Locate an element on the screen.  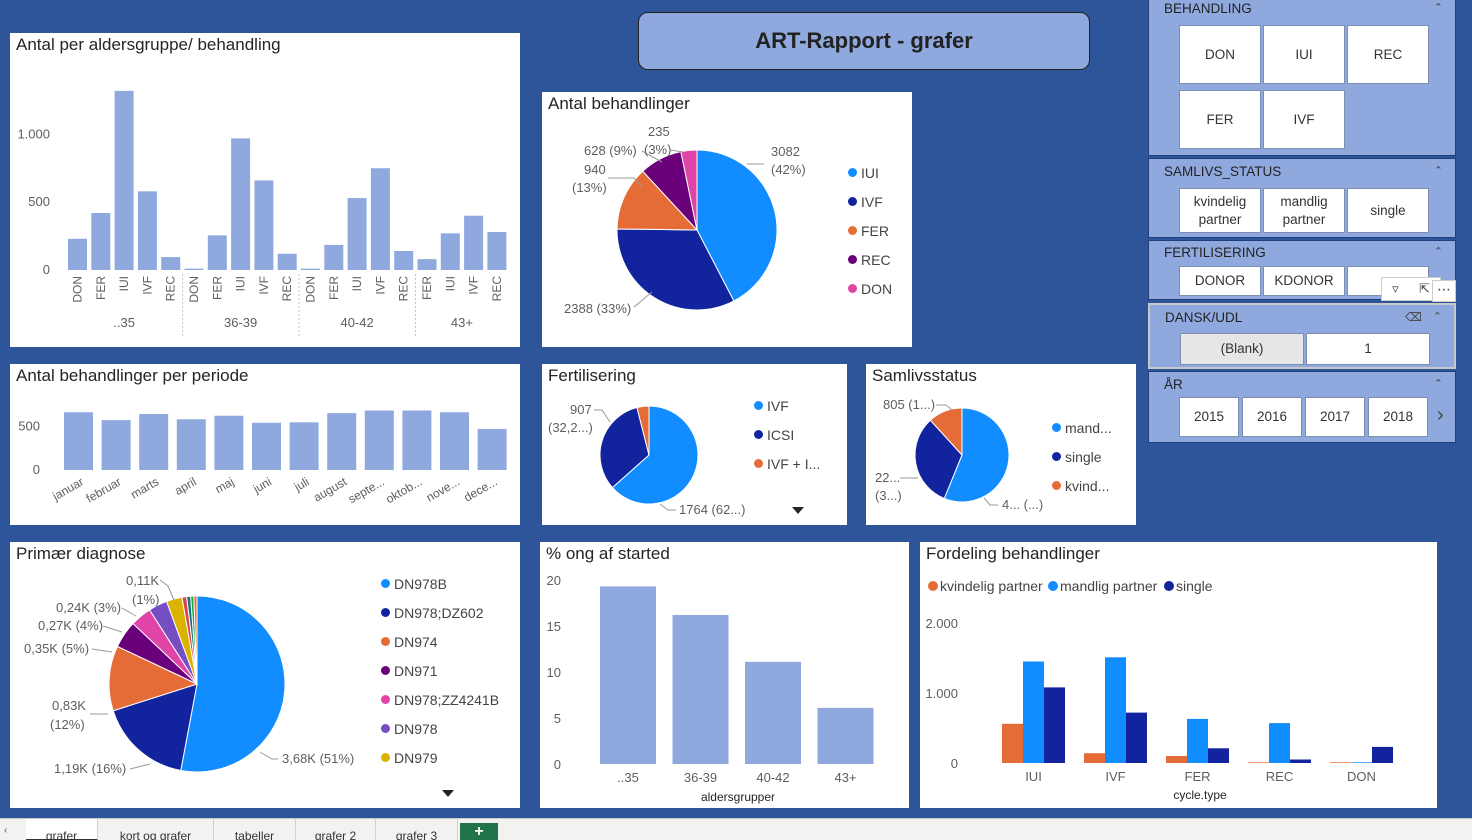
slicer-title: DANSK/UDL is located at coordinates (1204, 317).